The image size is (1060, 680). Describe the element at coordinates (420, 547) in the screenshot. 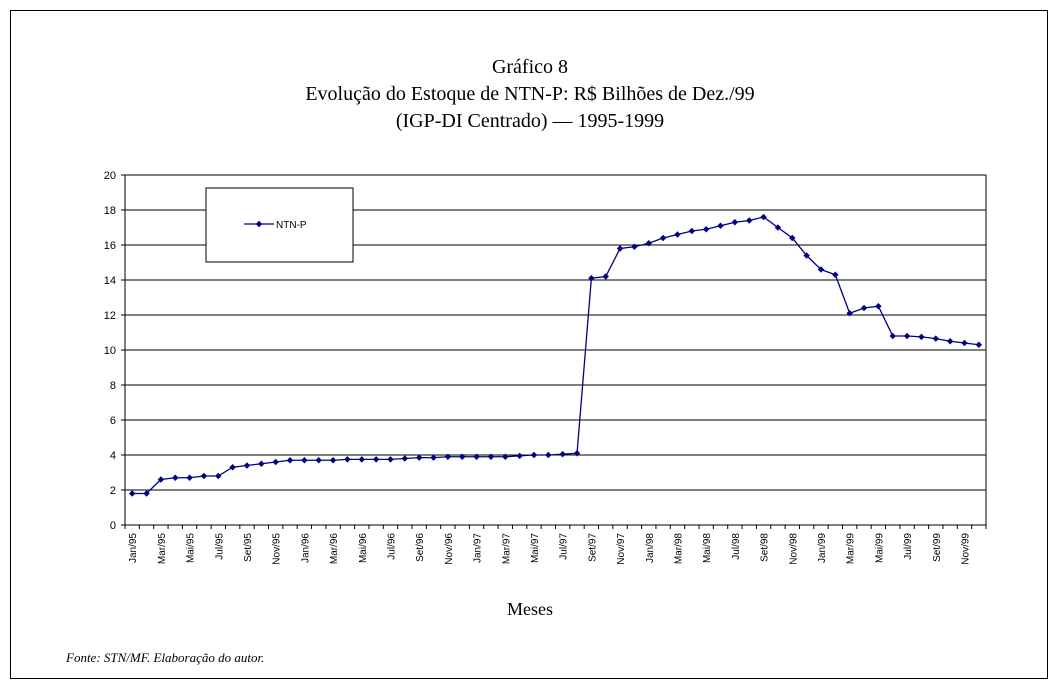

I see `x-tick-label: Set/96` at that location.